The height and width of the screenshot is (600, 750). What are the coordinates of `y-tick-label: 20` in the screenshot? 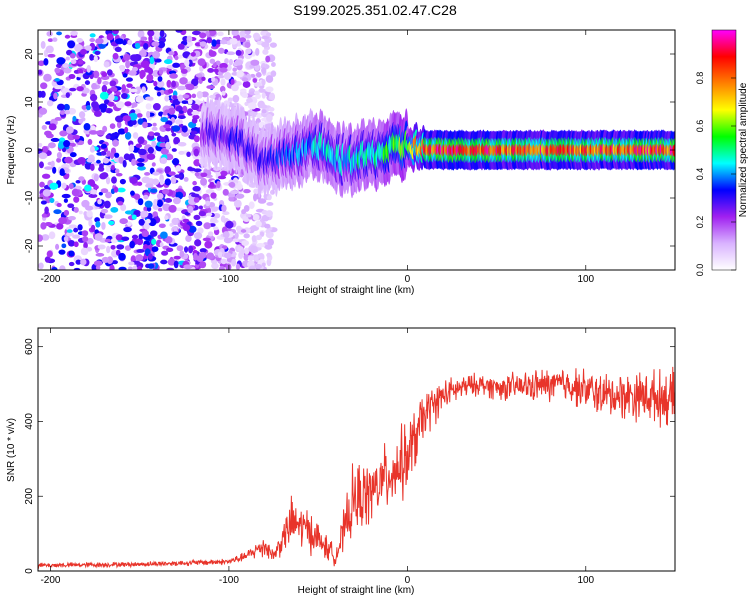 It's located at (29, 54).